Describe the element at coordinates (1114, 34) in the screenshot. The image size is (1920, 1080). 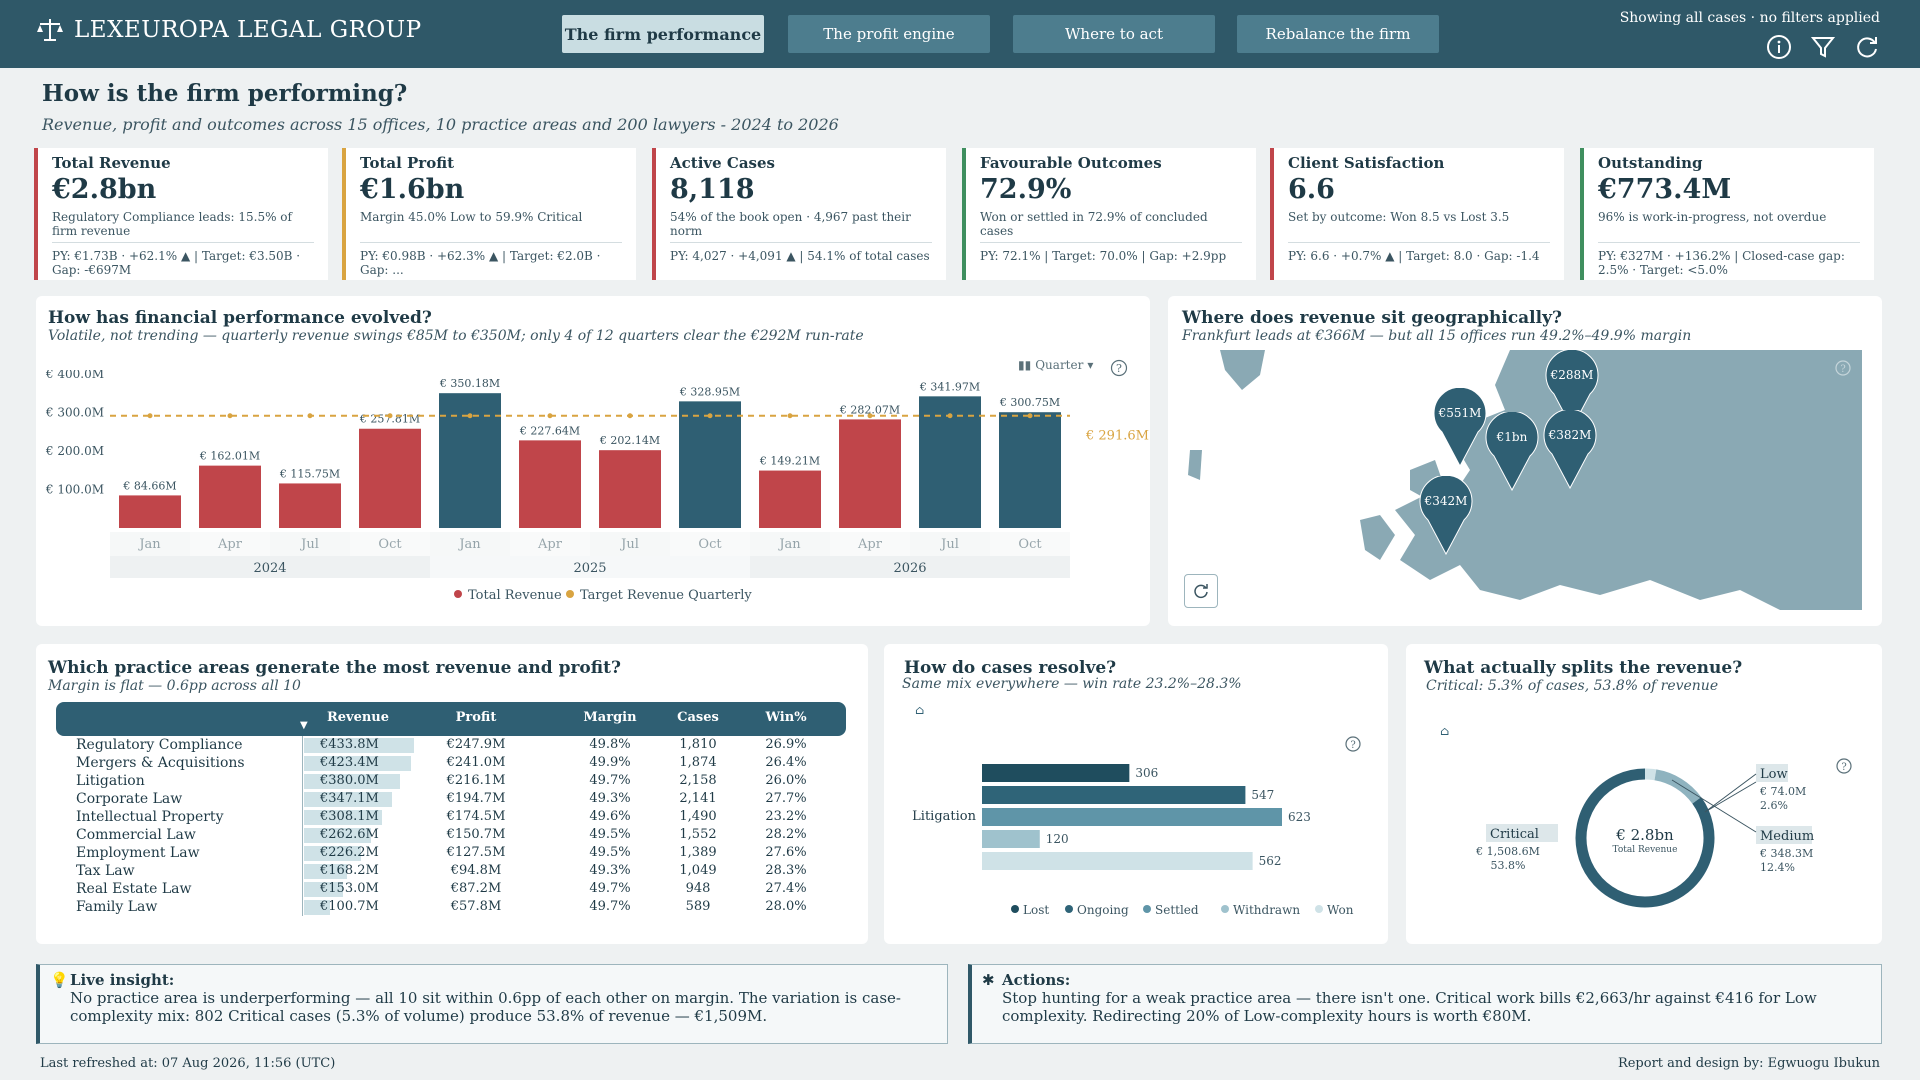
I see `tab-where-to-act: Where to act` at that location.